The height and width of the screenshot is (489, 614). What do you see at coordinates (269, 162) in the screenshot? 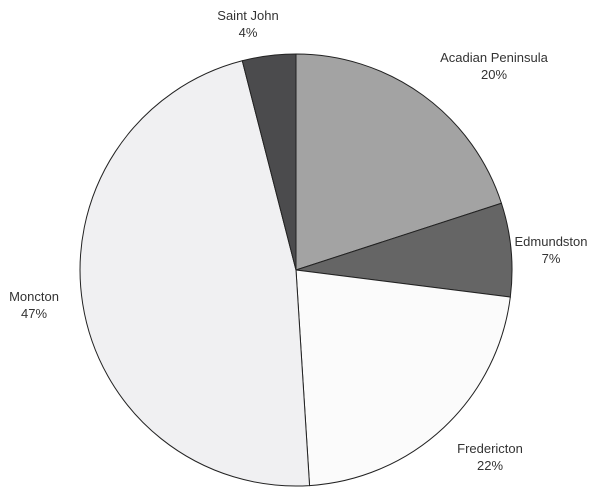
I see `pie-slice-saint-john` at bounding box center [269, 162].